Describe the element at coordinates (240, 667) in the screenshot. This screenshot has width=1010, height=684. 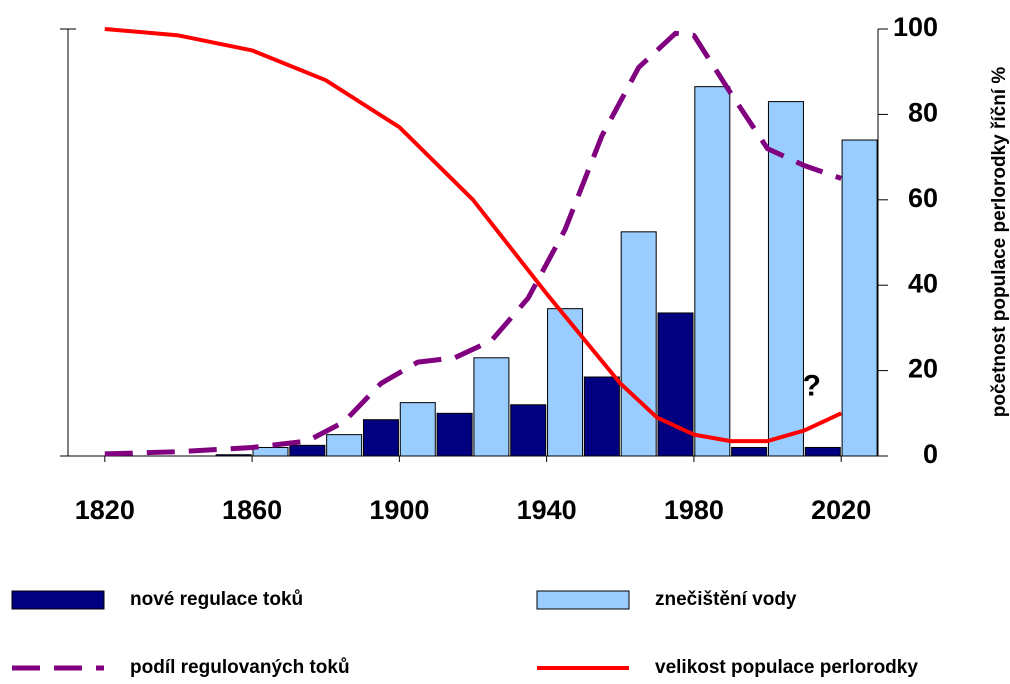
I see `legend-label: podíl regulovaných toků` at that location.